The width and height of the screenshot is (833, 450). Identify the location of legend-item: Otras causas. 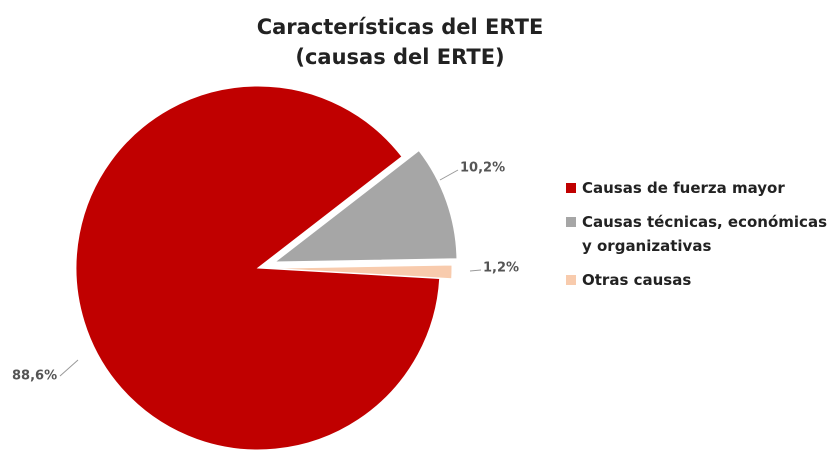
(699, 280).